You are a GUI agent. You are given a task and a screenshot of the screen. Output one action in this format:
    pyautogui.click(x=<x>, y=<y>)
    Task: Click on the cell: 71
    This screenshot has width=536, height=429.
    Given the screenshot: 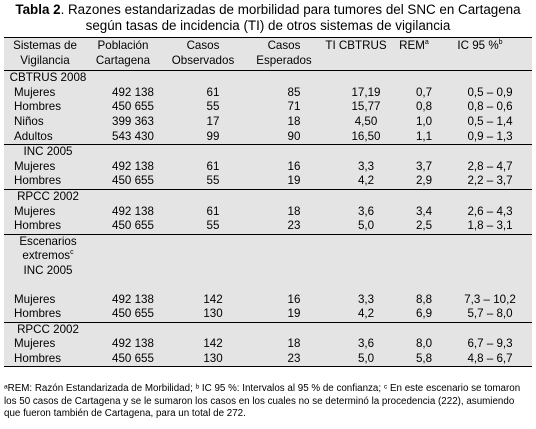 What is the action you would take?
    pyautogui.click(x=294, y=107)
    